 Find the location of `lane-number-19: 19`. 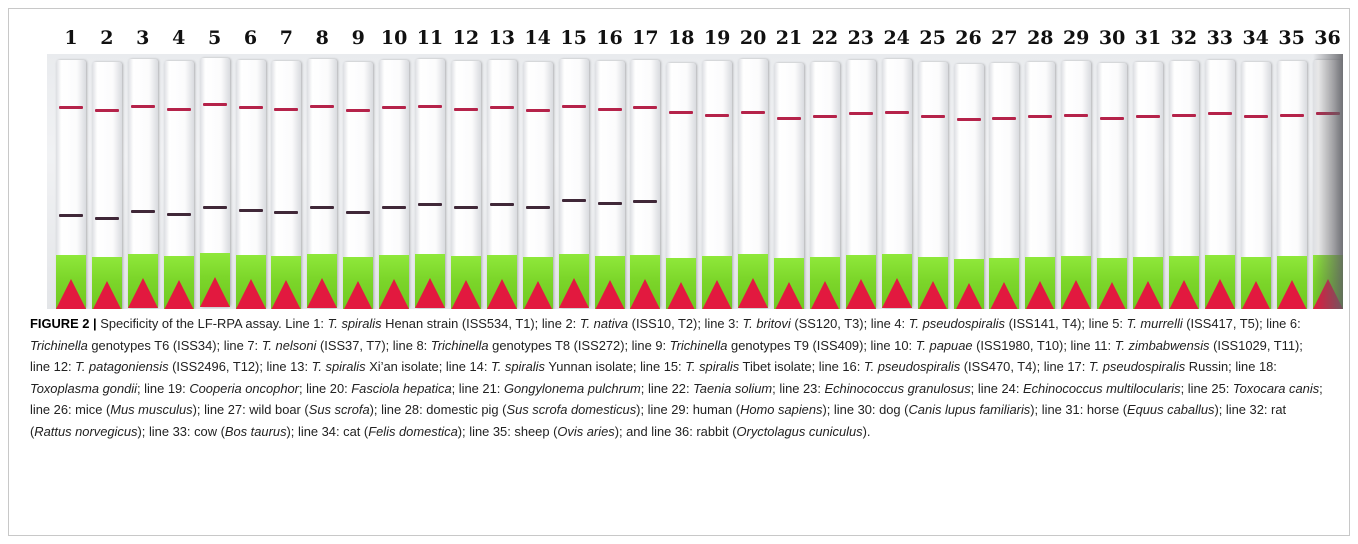

lane-number-19: 19 is located at coordinates (717, 38).